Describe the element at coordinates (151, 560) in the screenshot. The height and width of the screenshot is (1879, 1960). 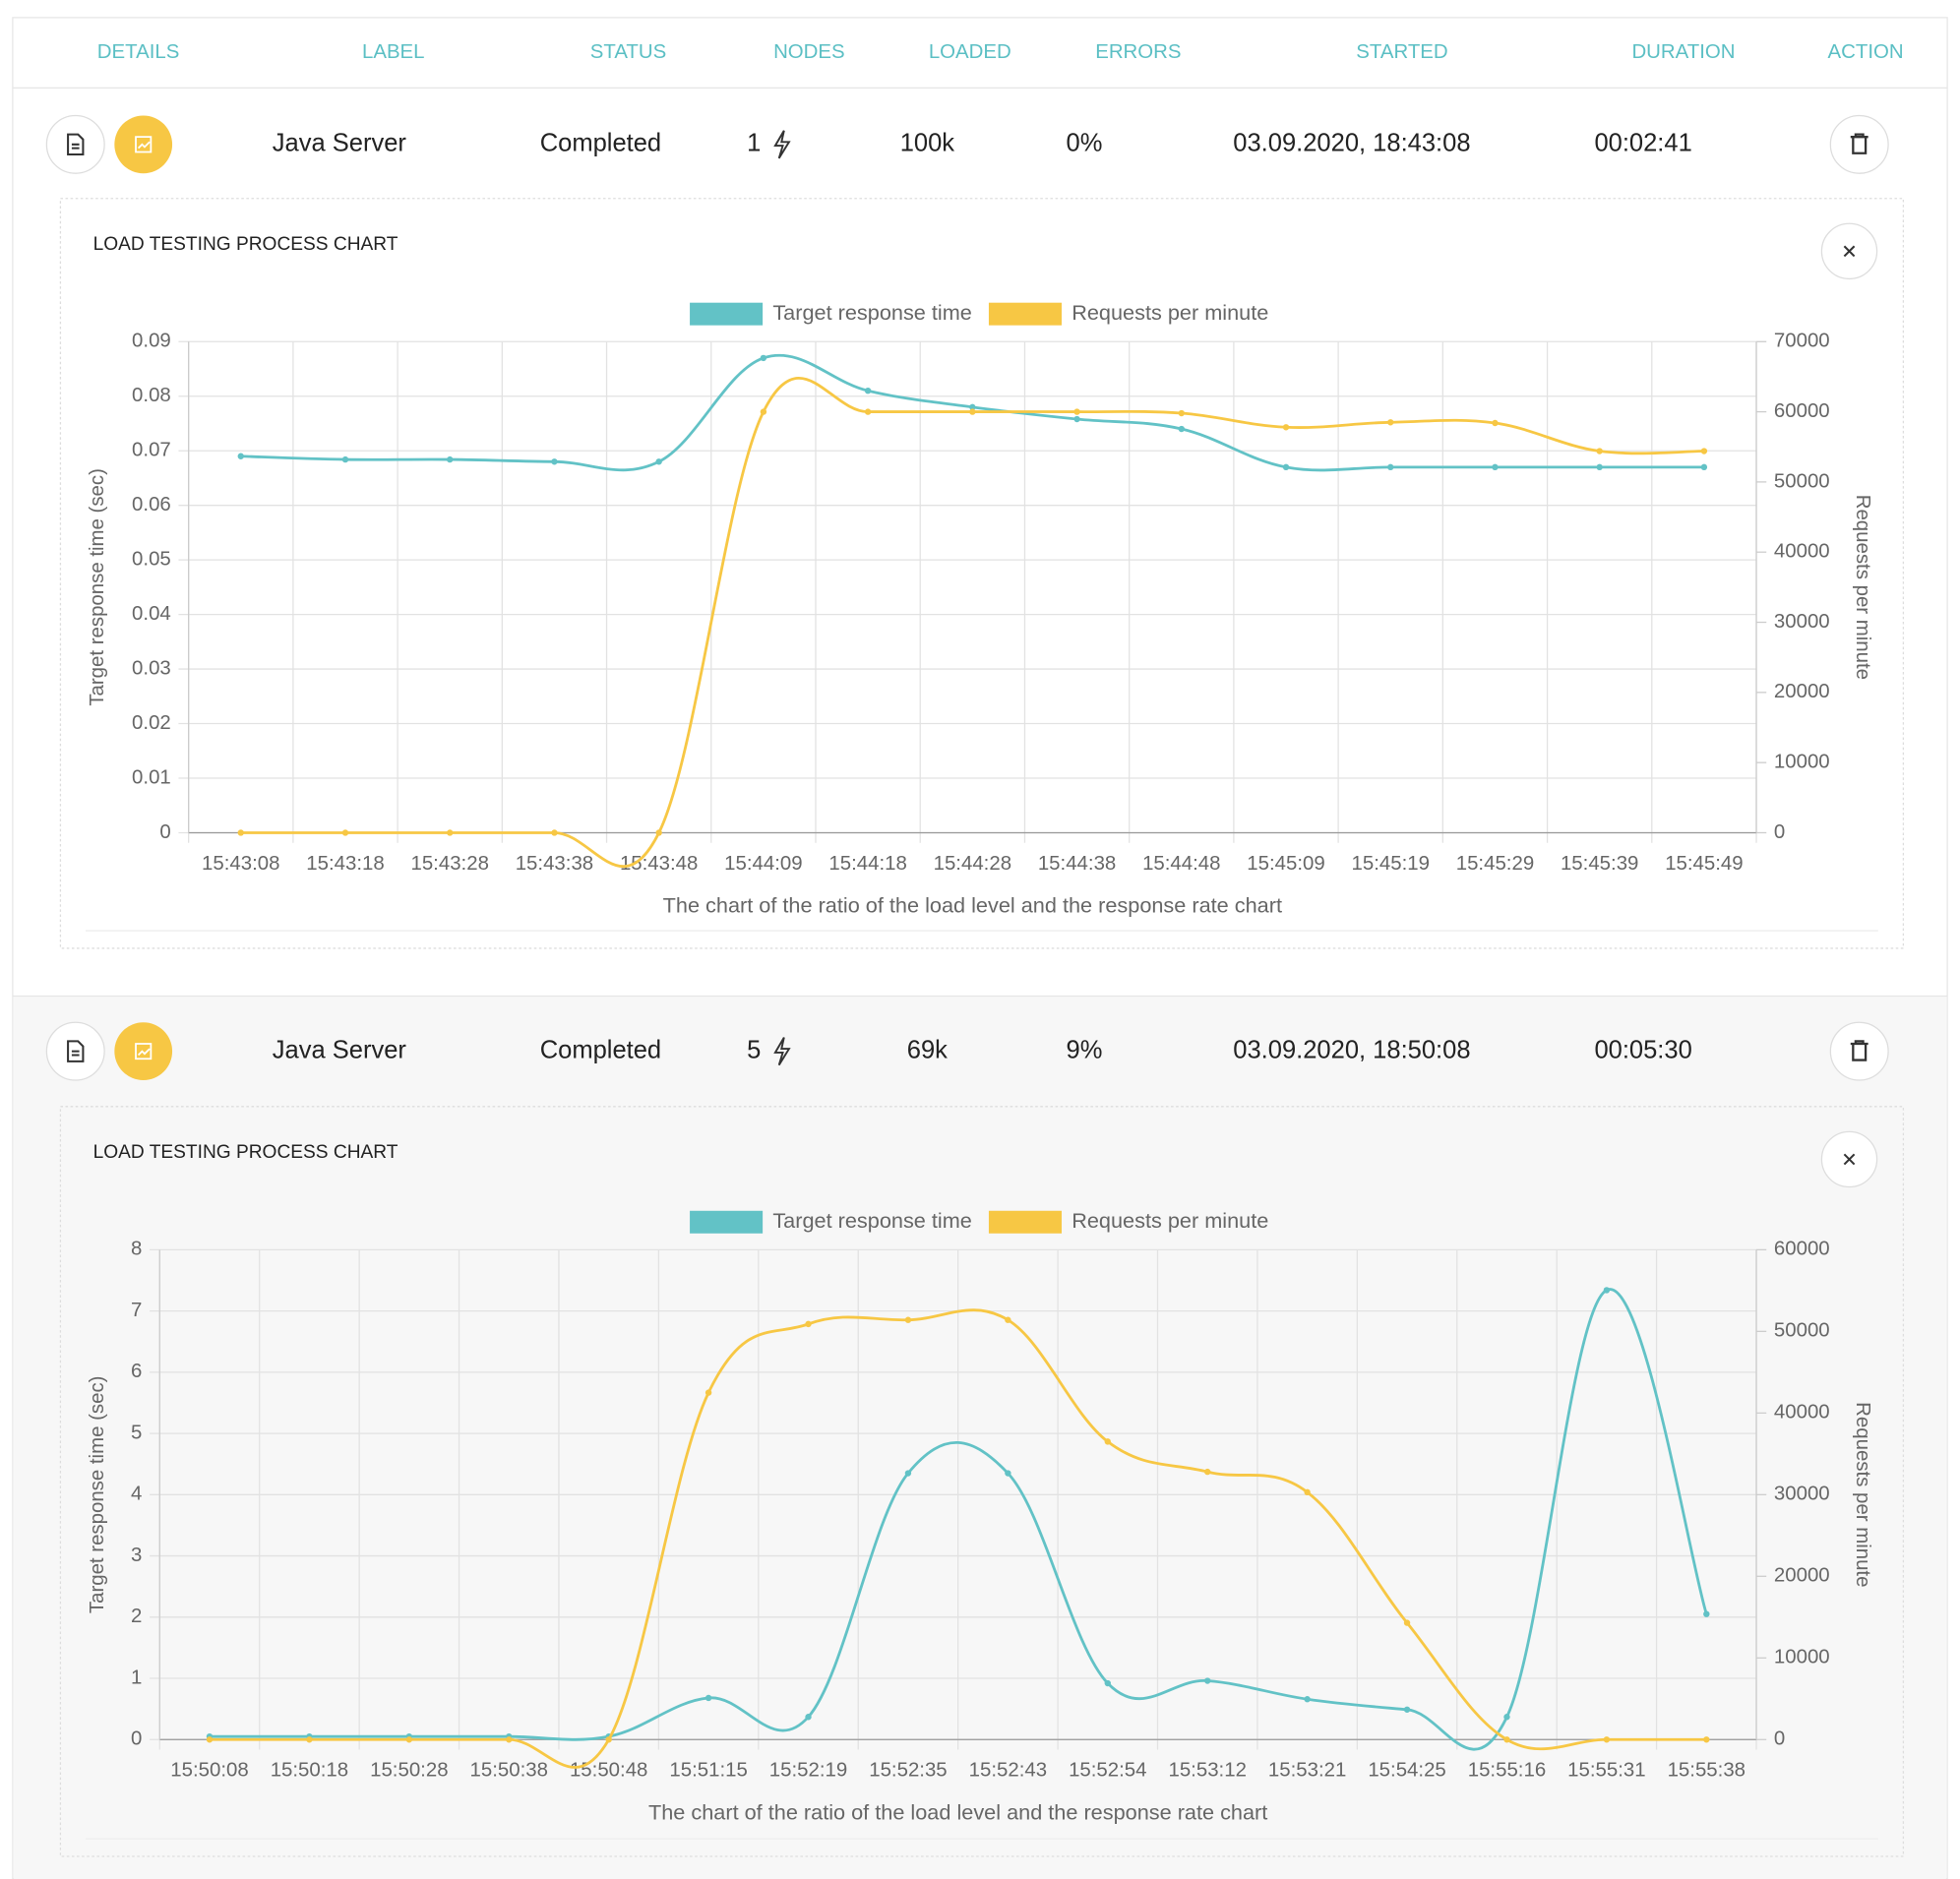
I see `y-tick-label: 0.05` at that location.